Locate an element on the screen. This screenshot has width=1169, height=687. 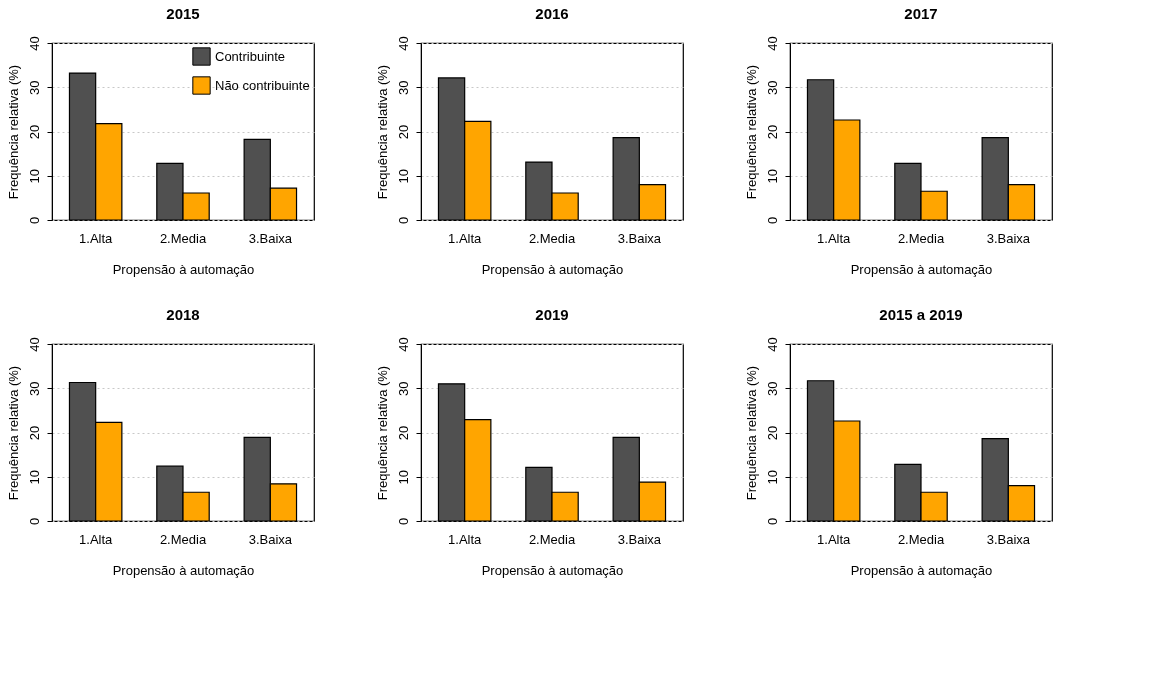
chart-title: 2015 a 2019 is located at coordinates (921, 314).